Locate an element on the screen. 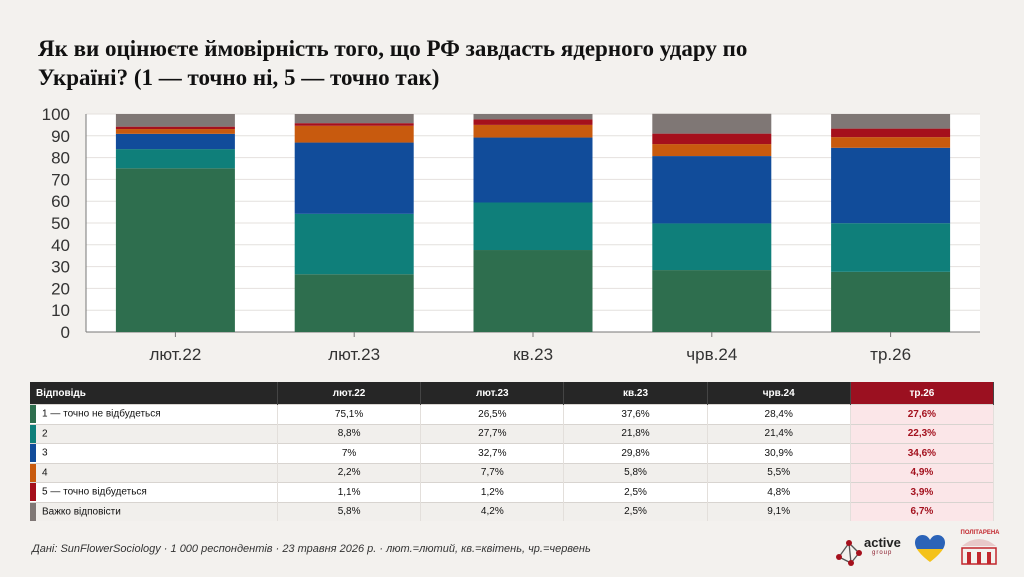 The width and height of the screenshot is (1024, 577). x-tick-label: лют.22 is located at coordinates (175, 354).